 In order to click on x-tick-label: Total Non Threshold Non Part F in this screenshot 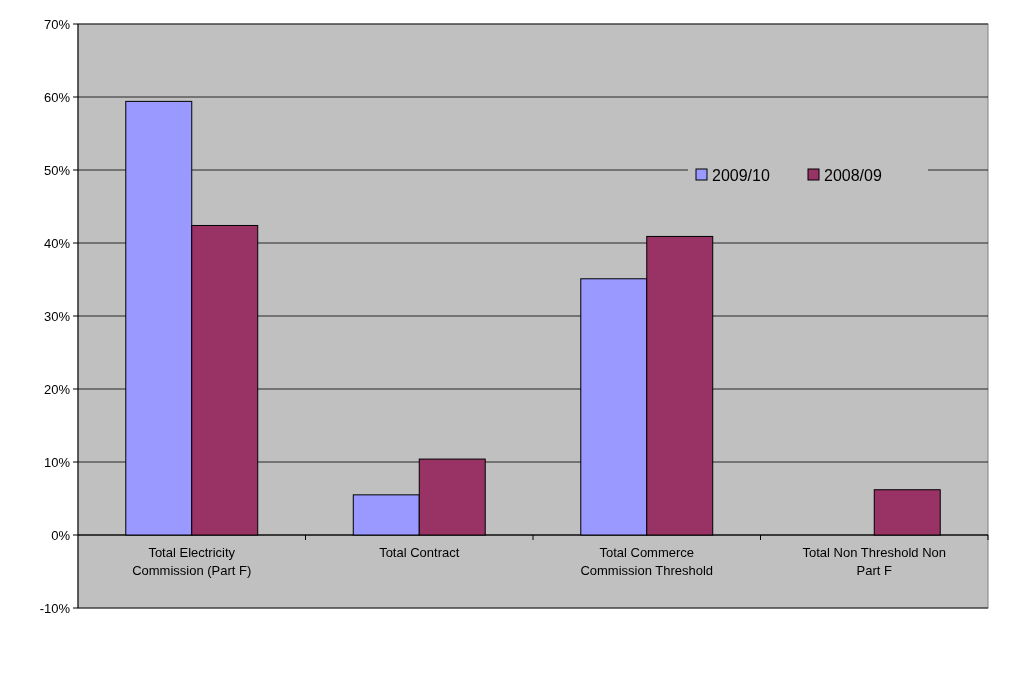, I will do `click(874, 561)`.